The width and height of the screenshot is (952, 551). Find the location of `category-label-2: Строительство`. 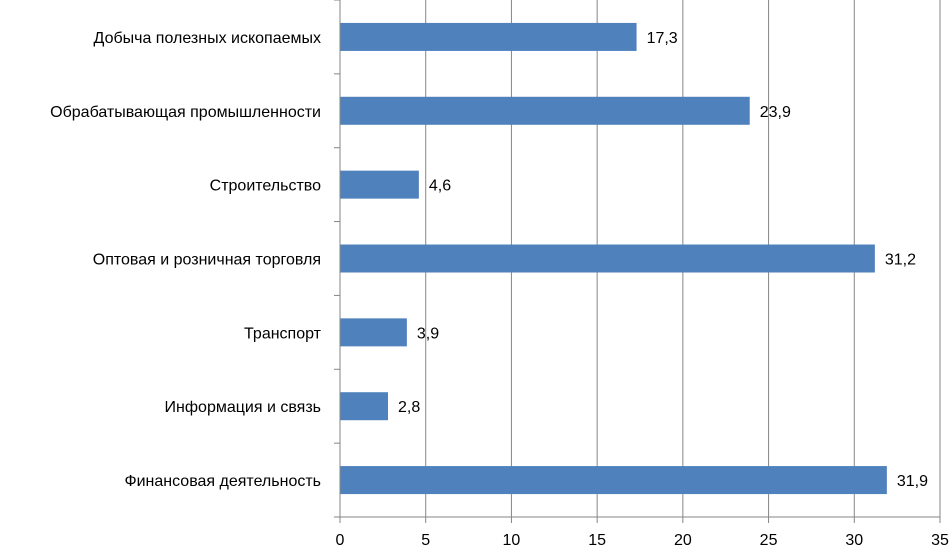

category-label-2: Строительство is located at coordinates (265, 186).